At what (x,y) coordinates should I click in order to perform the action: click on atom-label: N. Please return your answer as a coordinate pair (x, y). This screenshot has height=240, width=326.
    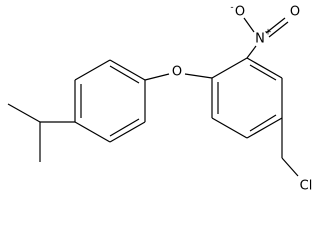
    Looking at the image, I should click on (260, 39).